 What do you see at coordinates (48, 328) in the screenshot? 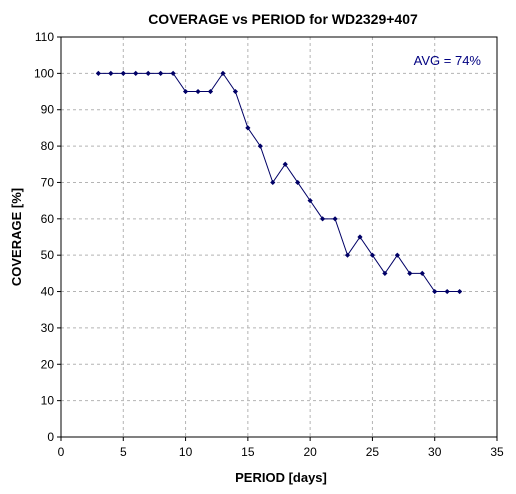
I see `y-tick-label: 30` at bounding box center [48, 328].